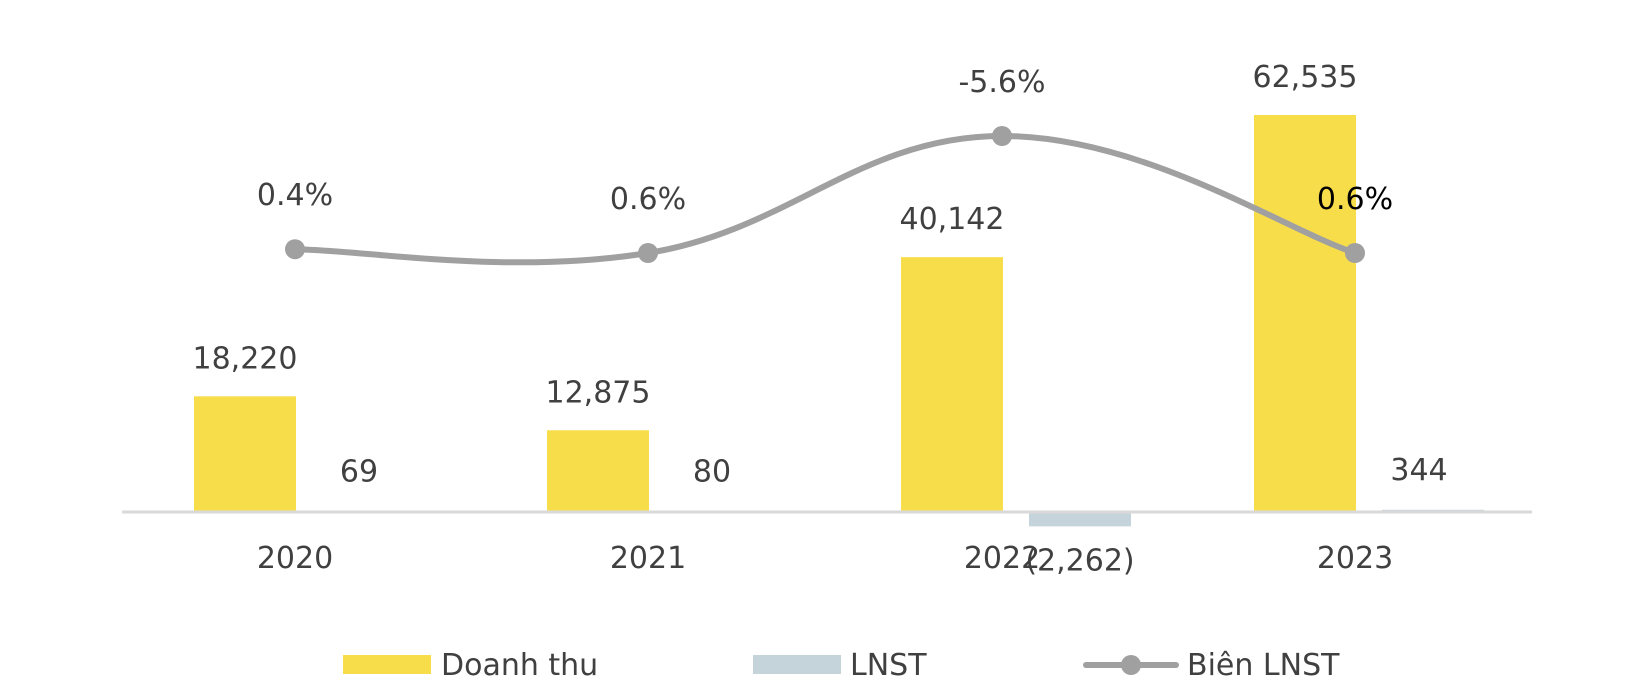  What do you see at coordinates (245, 358) in the screenshot?
I see `label-revenue-2020: 18,220` at bounding box center [245, 358].